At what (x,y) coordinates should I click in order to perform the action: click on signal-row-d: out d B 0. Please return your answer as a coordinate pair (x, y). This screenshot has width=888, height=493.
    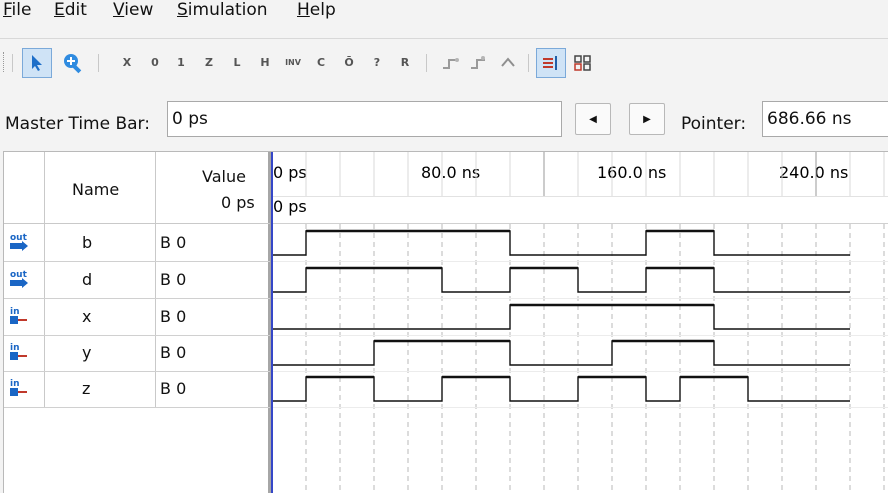
    Looking at the image, I should click on (137, 280).